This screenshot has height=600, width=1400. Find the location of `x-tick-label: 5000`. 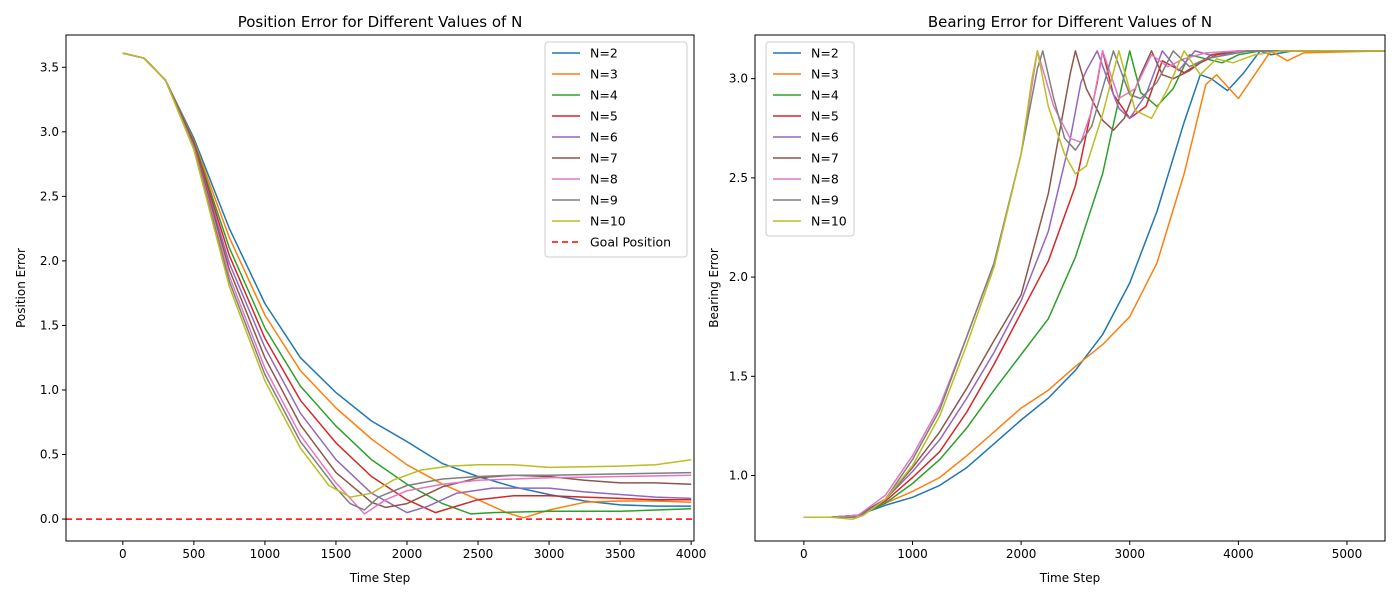

x-tick-label: 5000 is located at coordinates (1347, 554).